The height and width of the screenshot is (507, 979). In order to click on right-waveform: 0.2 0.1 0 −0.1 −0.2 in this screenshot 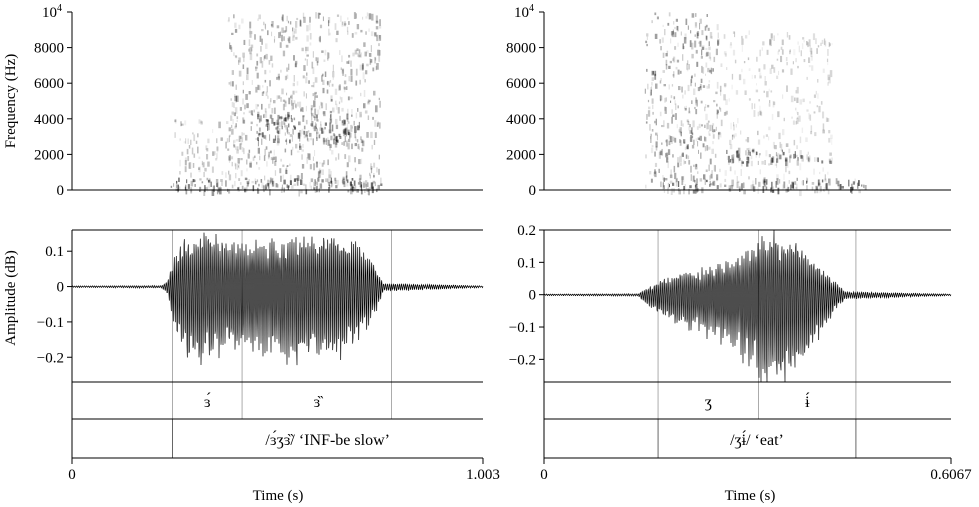, I will do `click(730, 303)`.